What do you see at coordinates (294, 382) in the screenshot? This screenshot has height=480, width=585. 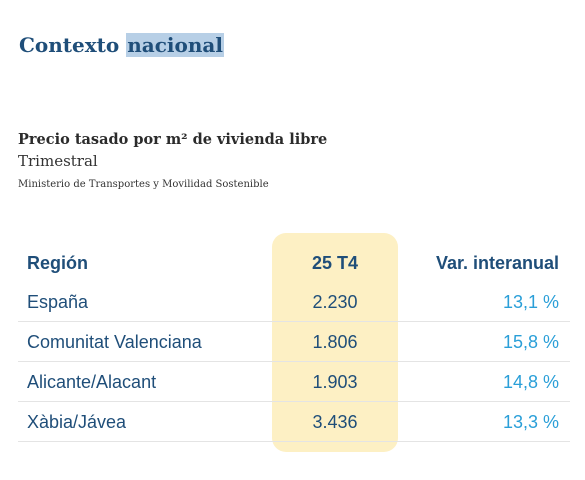 I see `table-row: Alicante/Alacant 1.903 14,8 %` at bounding box center [294, 382].